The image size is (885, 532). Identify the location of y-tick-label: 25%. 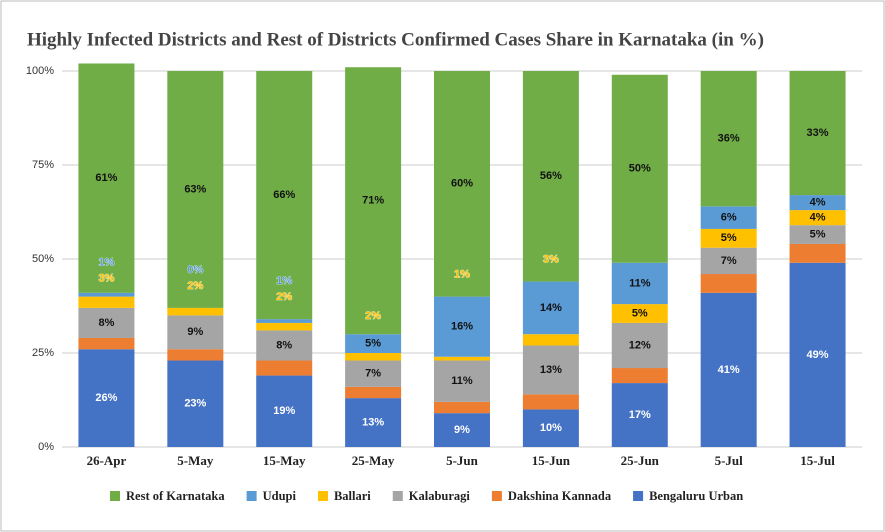
(43, 353).